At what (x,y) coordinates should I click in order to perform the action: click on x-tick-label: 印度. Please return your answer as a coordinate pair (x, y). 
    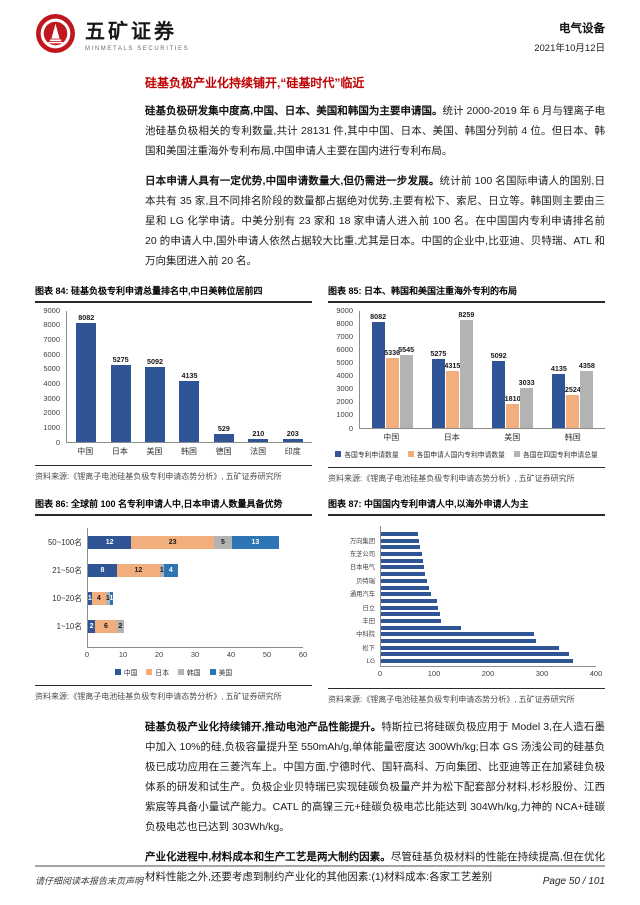
    Looking at the image, I should click on (292, 451).